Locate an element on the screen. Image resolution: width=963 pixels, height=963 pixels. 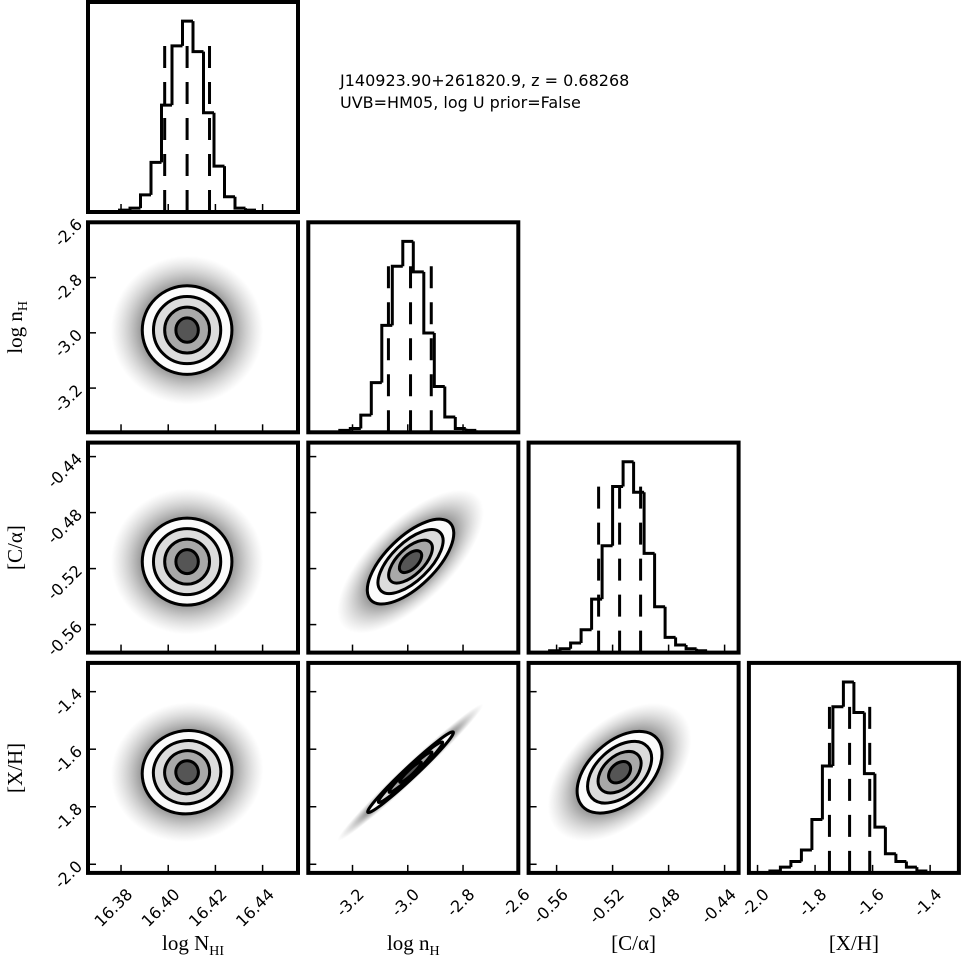
title-line: UVB=HM05, log U prior=False is located at coordinates (460, 102).